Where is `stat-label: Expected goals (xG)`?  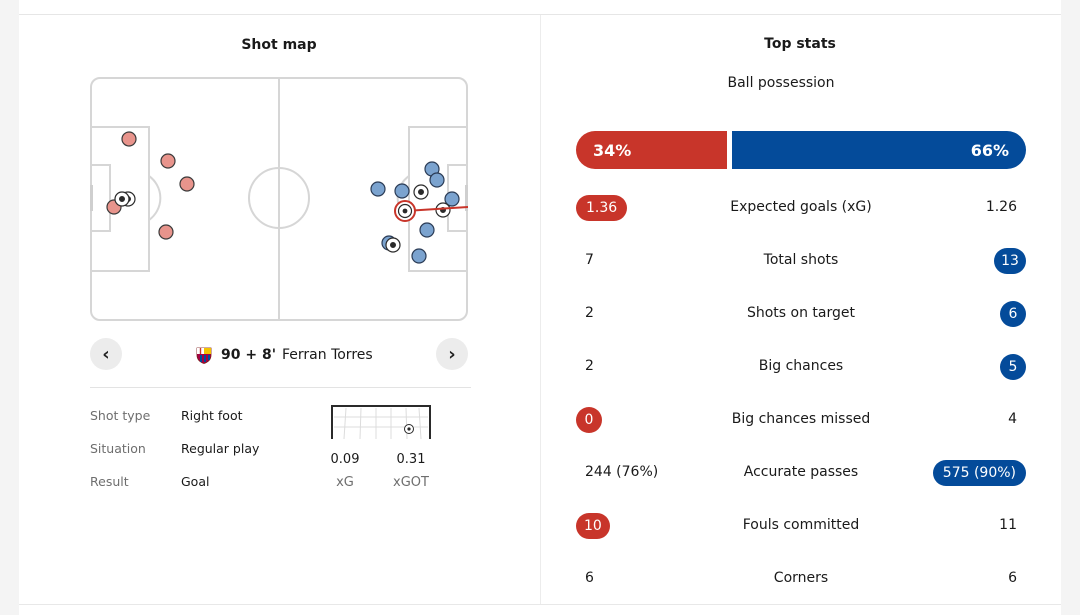 stat-label: Expected goals (xG) is located at coordinates (801, 207).